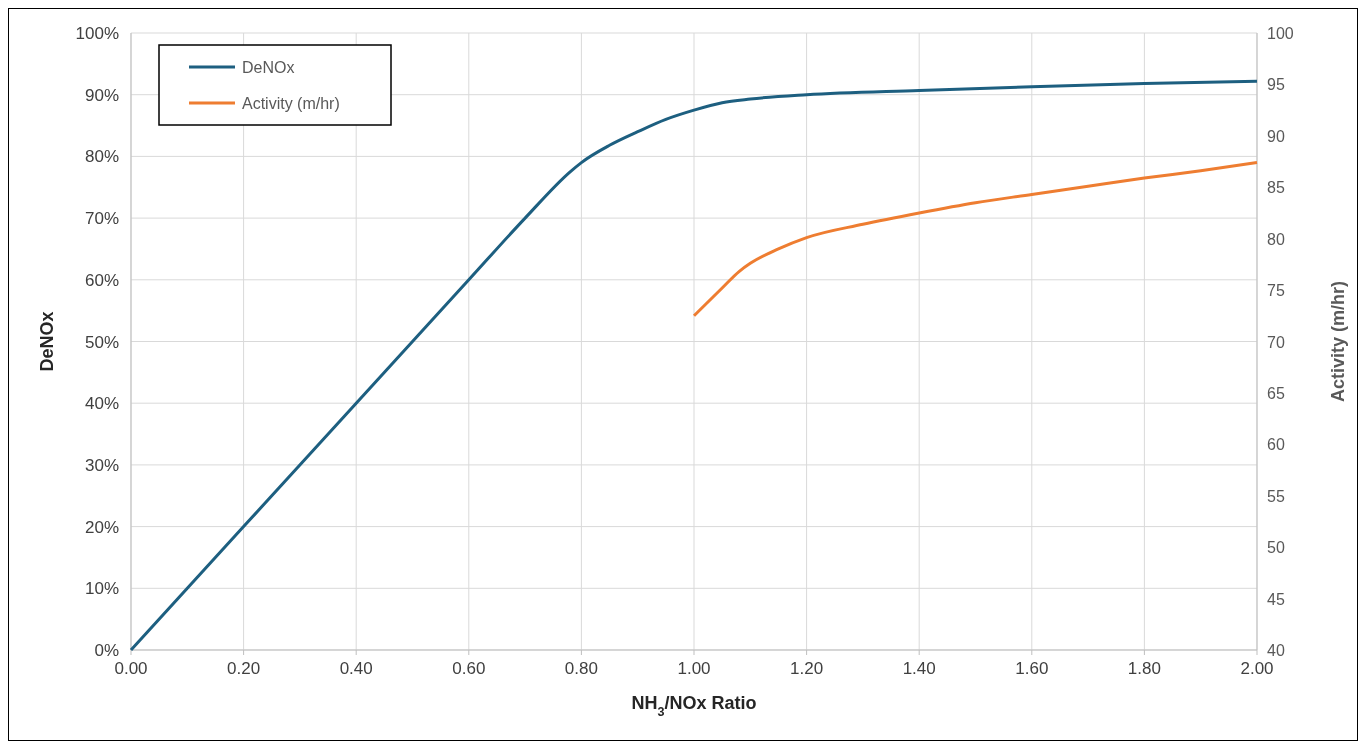 The width and height of the screenshot is (1367, 749). What do you see at coordinates (469, 668) in the screenshot?
I see `x-tick-label: 0.60` at bounding box center [469, 668].